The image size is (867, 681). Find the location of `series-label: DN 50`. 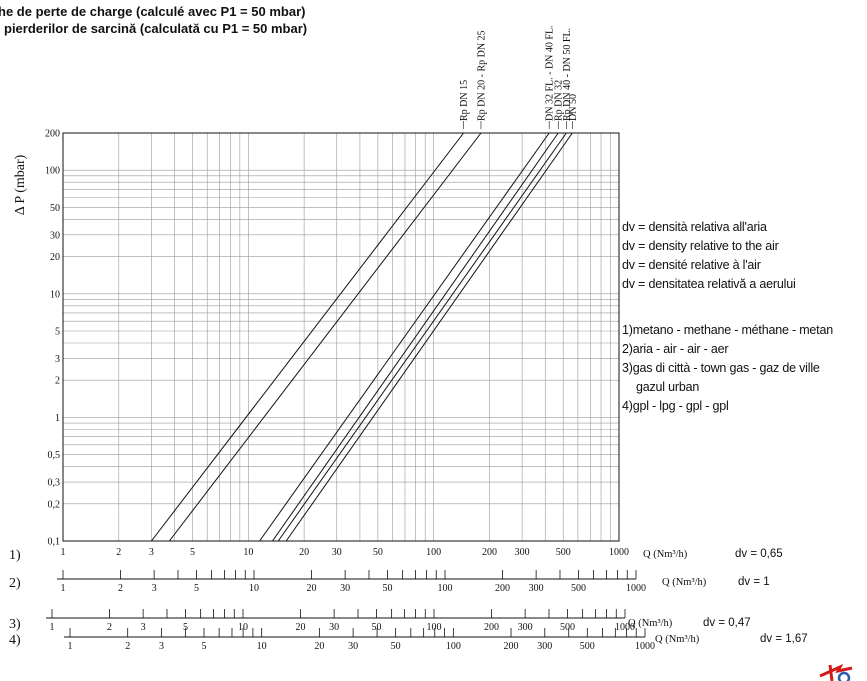

series-label: DN 50 is located at coordinates (573, 107).